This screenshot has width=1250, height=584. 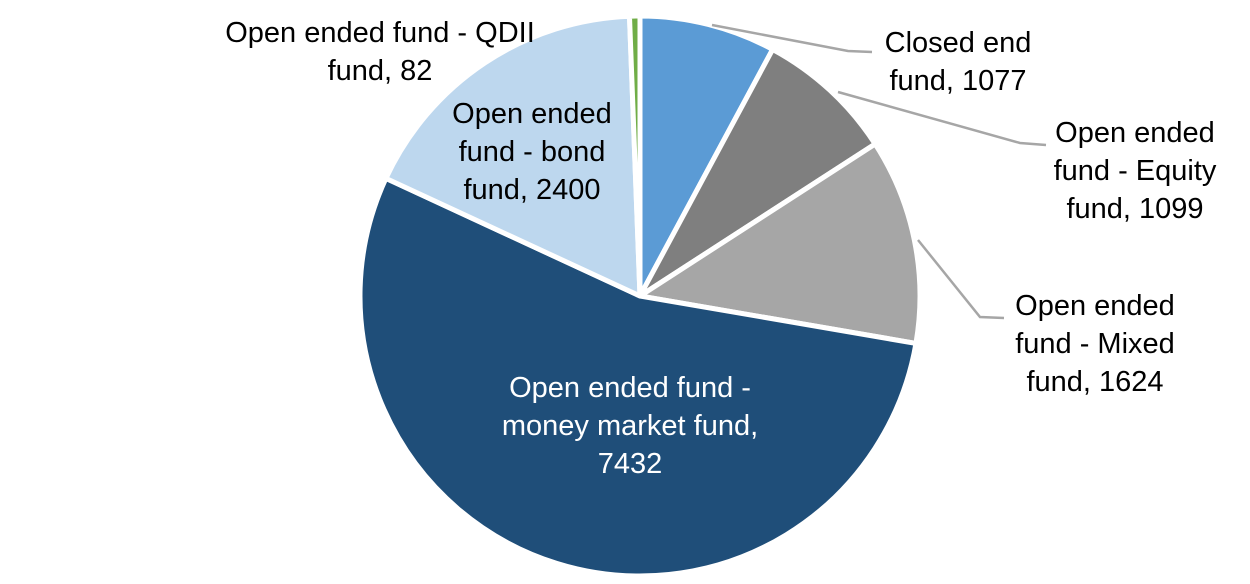 I want to click on pie-slice-closed-end-fund, so click(x=706, y=156).